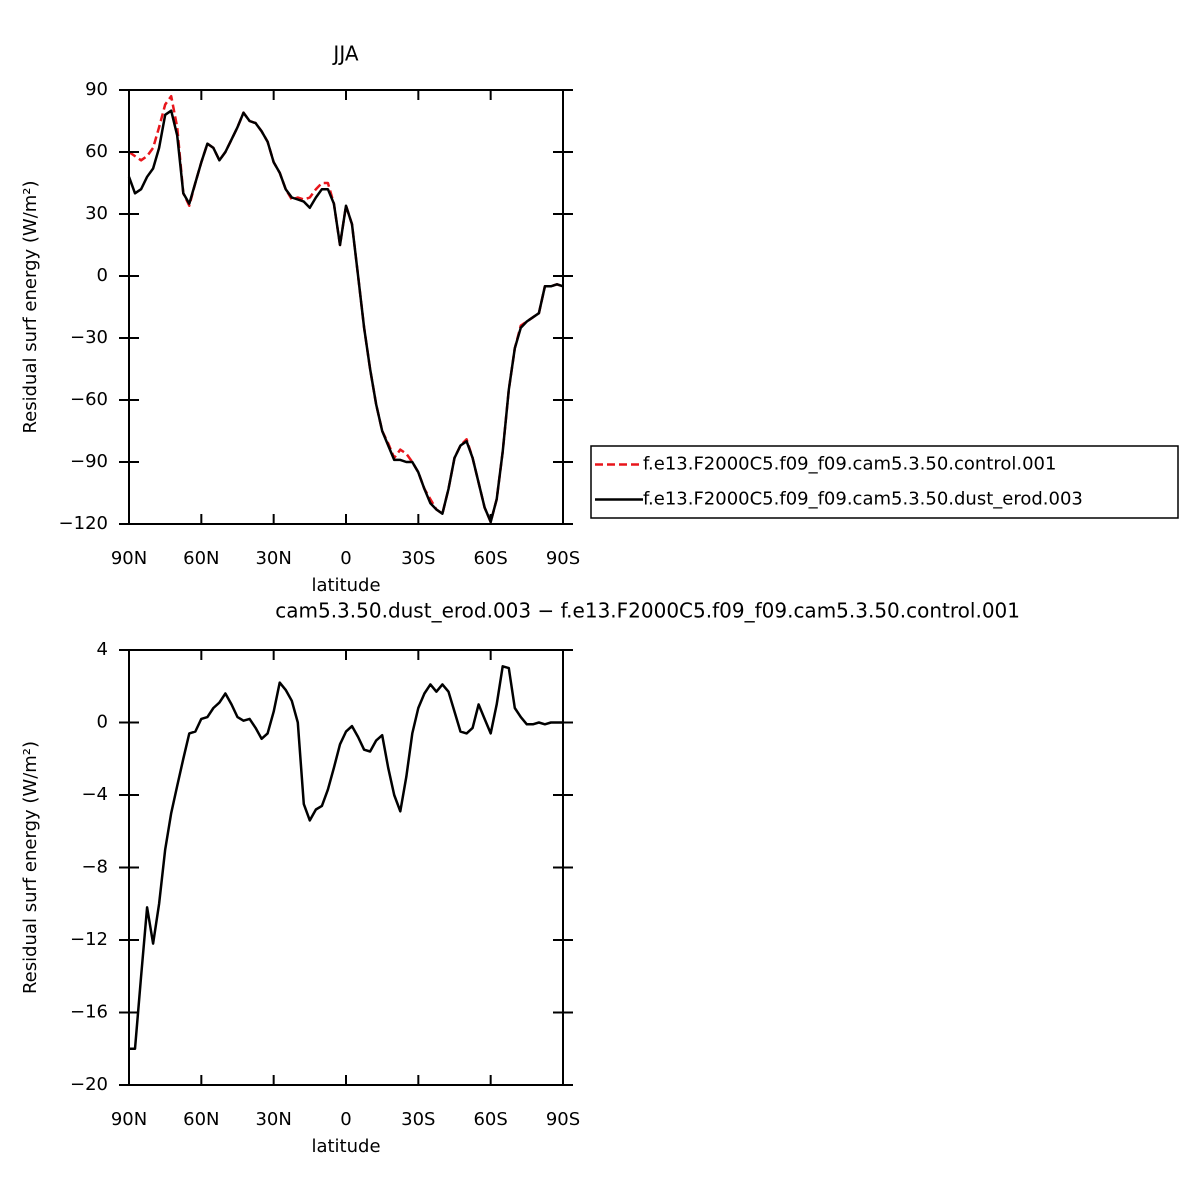 The height and width of the screenshot is (1197, 1197). I want to click on y-tick-label: −90, so click(89, 461).